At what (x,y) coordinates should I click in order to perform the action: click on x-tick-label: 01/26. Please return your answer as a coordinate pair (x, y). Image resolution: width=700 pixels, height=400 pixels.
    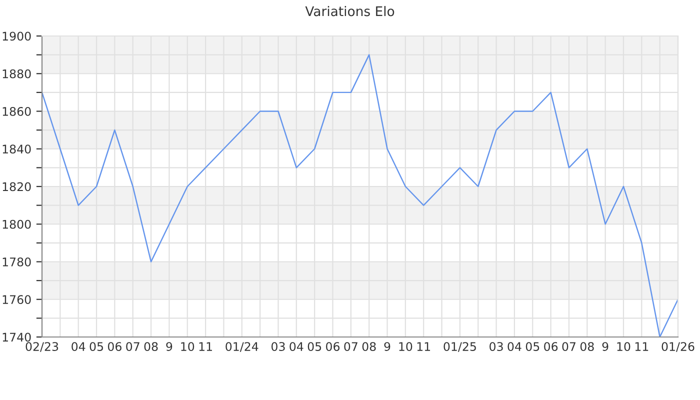
    Looking at the image, I should click on (678, 347).